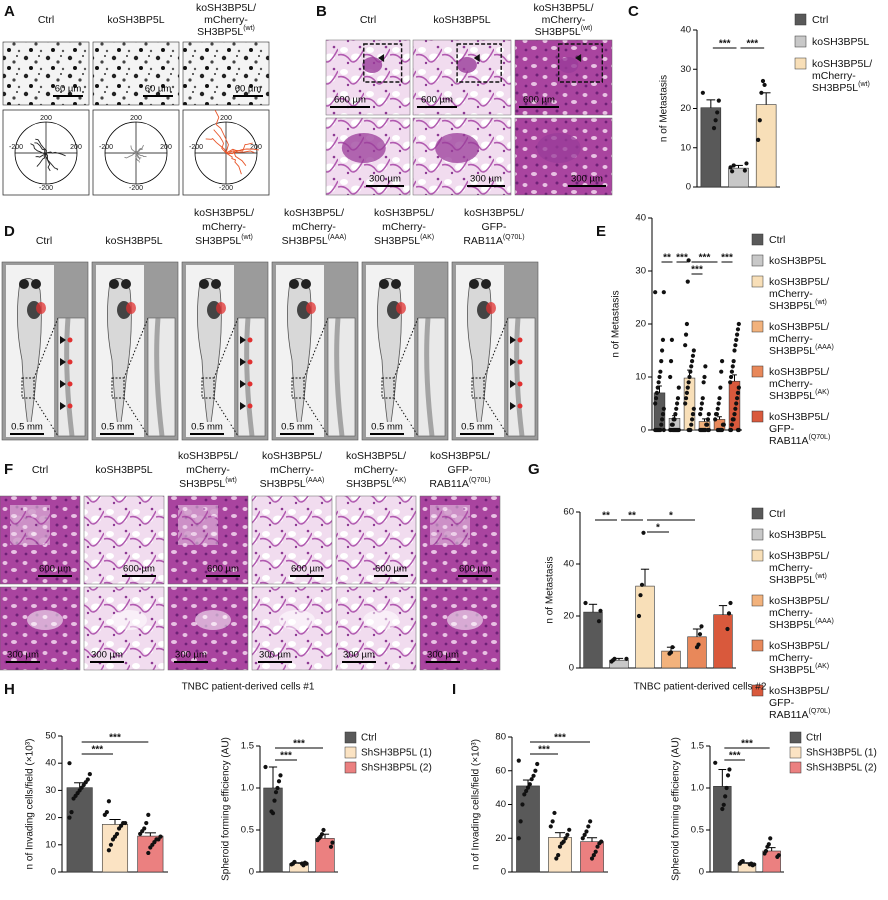 Image resolution: width=888 pixels, height=900 pixels. Describe the element at coordinates (643, 430) in the screenshot. I see `y-tick-label: 0` at that location.